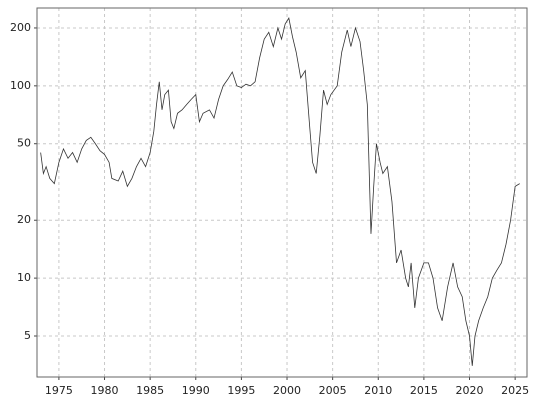 This screenshot has width=539, height=400. Describe the element at coordinates (515, 390) in the screenshot. I see `x-tick-label: 2025` at that location.